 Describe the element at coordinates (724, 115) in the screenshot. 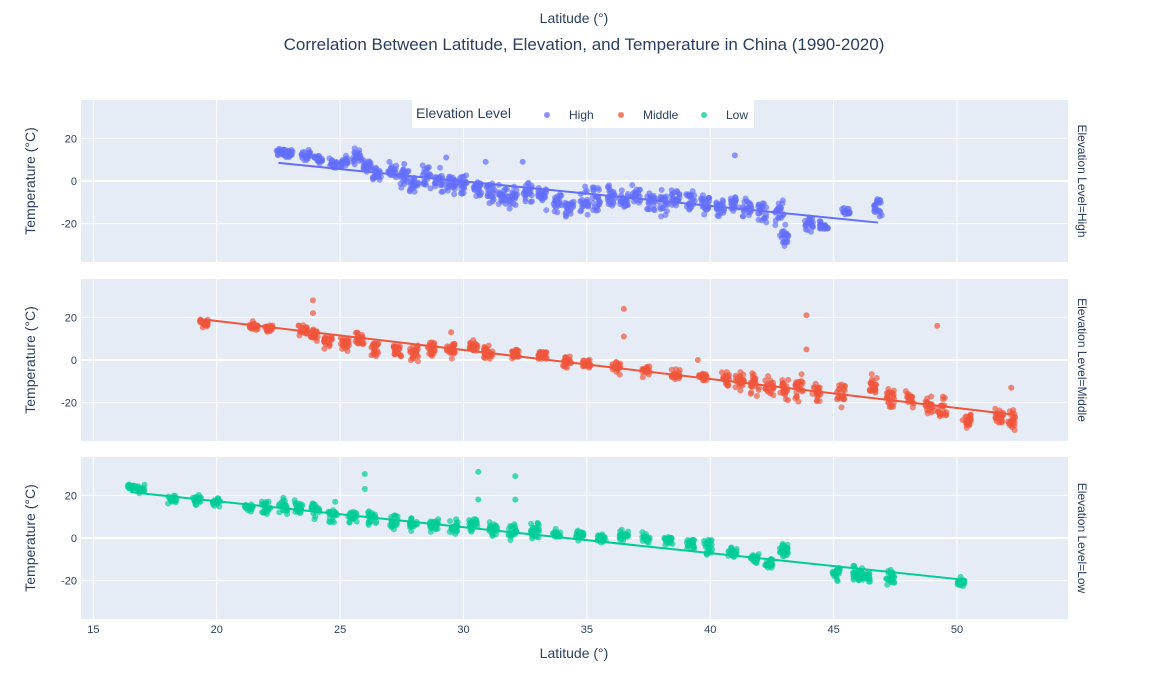

I see `legend-item-low: Low` at that location.